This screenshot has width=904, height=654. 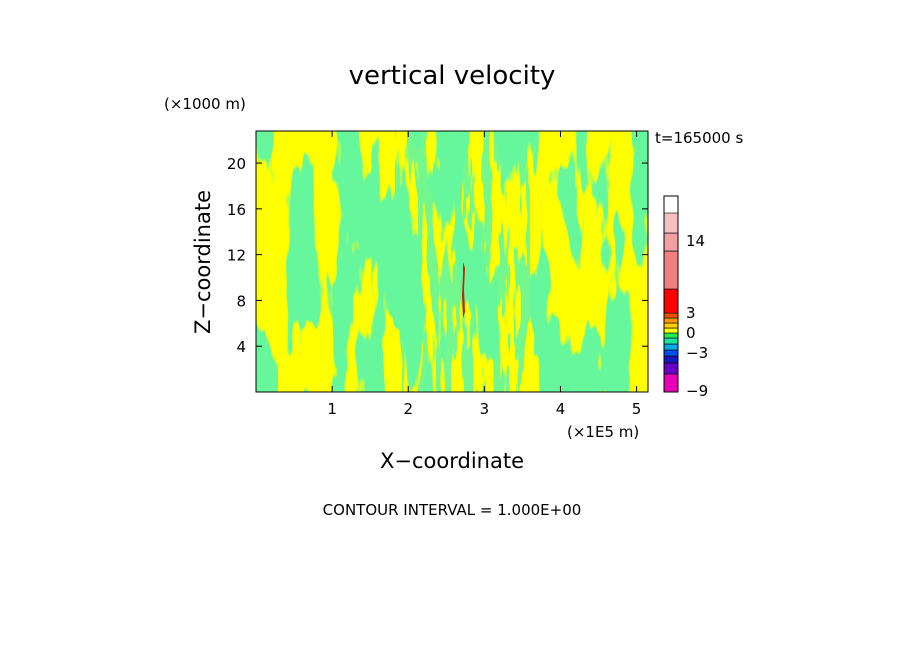 I want to click on x-tick-label: 1, so click(x=332, y=409).